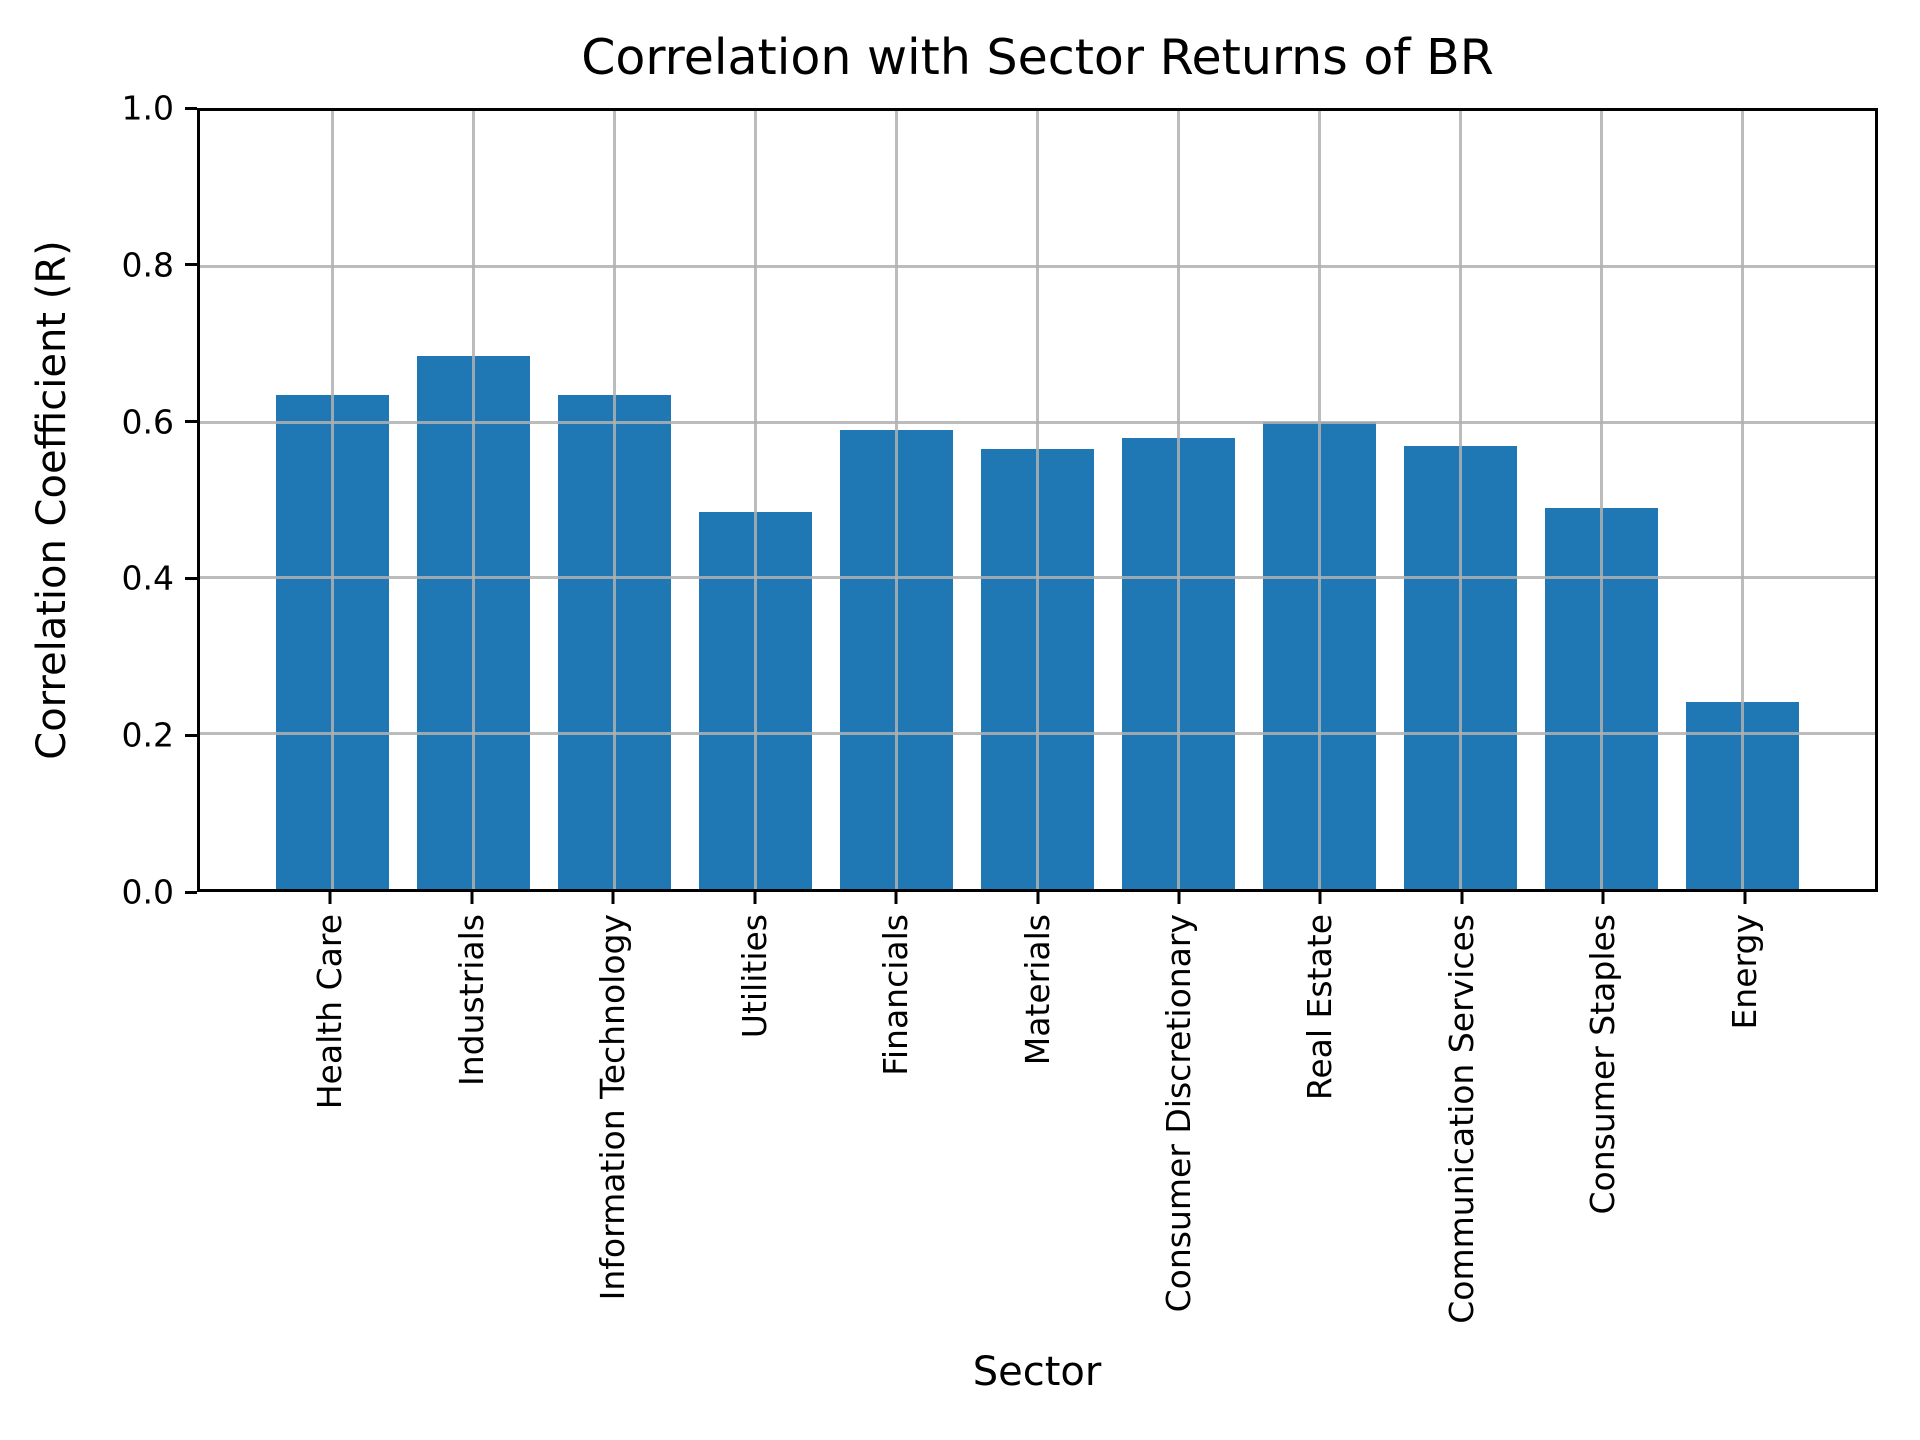 Image resolution: width=1920 pixels, height=1440 pixels. What do you see at coordinates (147, 265) in the screenshot?
I see `y-tick-label: 0.8` at bounding box center [147, 265].